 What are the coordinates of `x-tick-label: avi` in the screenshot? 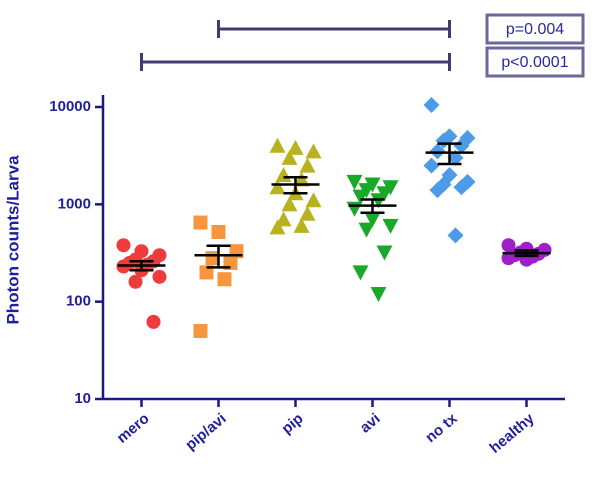 It's located at (370, 423).